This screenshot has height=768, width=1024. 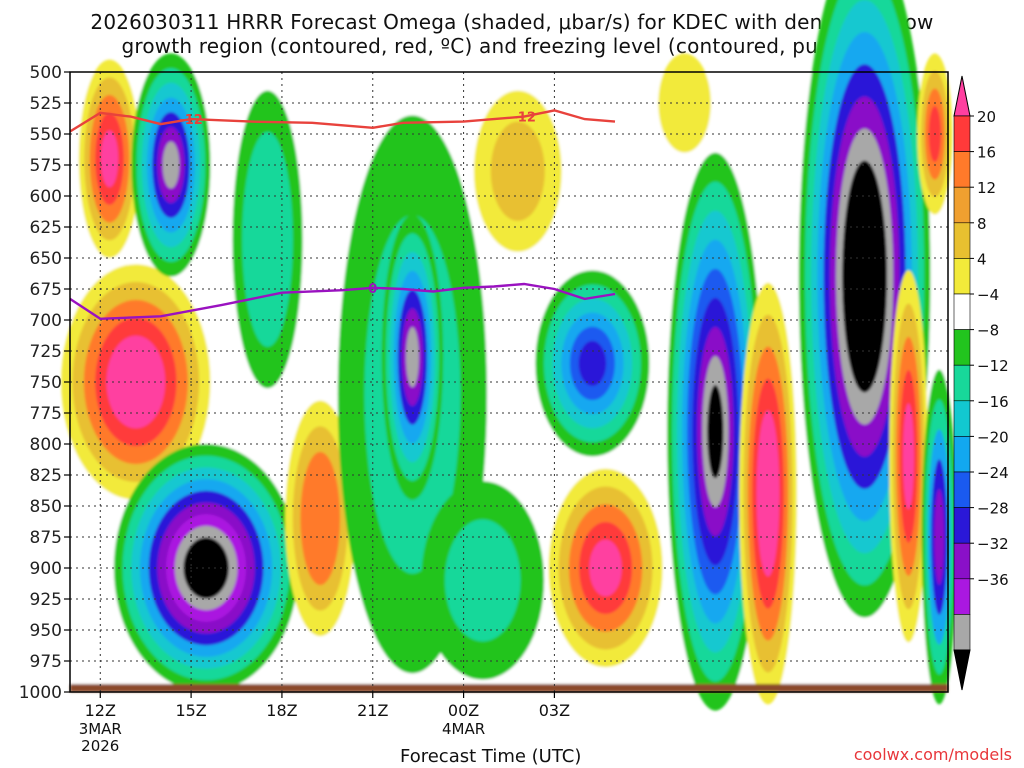 What do you see at coordinates (46, 631) in the screenshot?
I see `y-tick-label-950: 950` at bounding box center [46, 631].